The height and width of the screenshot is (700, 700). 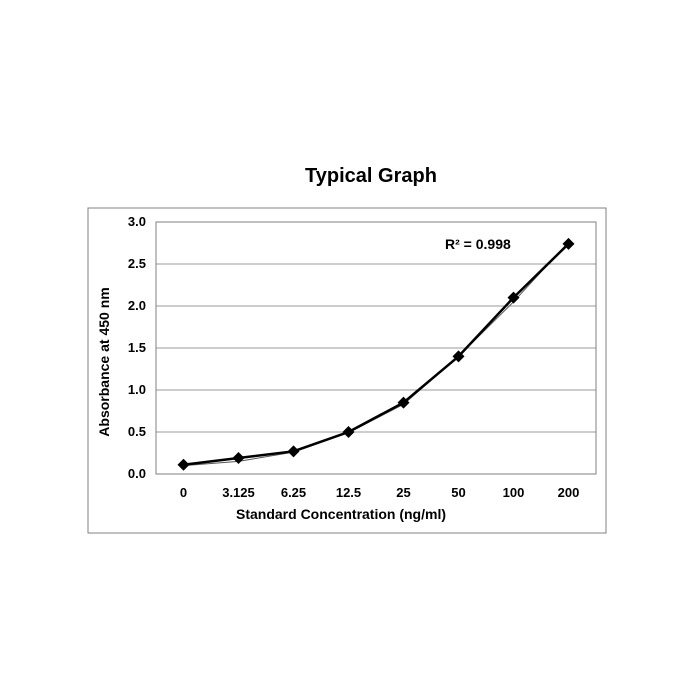 I want to click on x-axis-label: Standard Concentration (ng/ml), so click(x=341, y=514).